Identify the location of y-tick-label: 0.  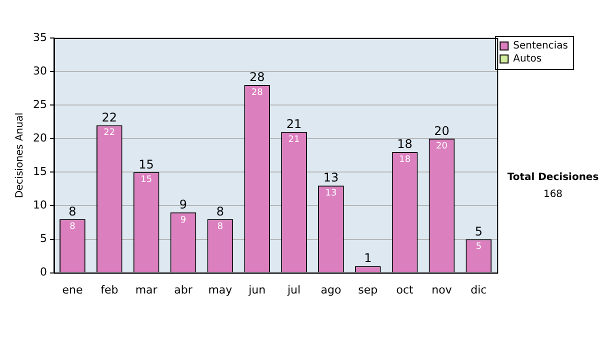
(43, 272).